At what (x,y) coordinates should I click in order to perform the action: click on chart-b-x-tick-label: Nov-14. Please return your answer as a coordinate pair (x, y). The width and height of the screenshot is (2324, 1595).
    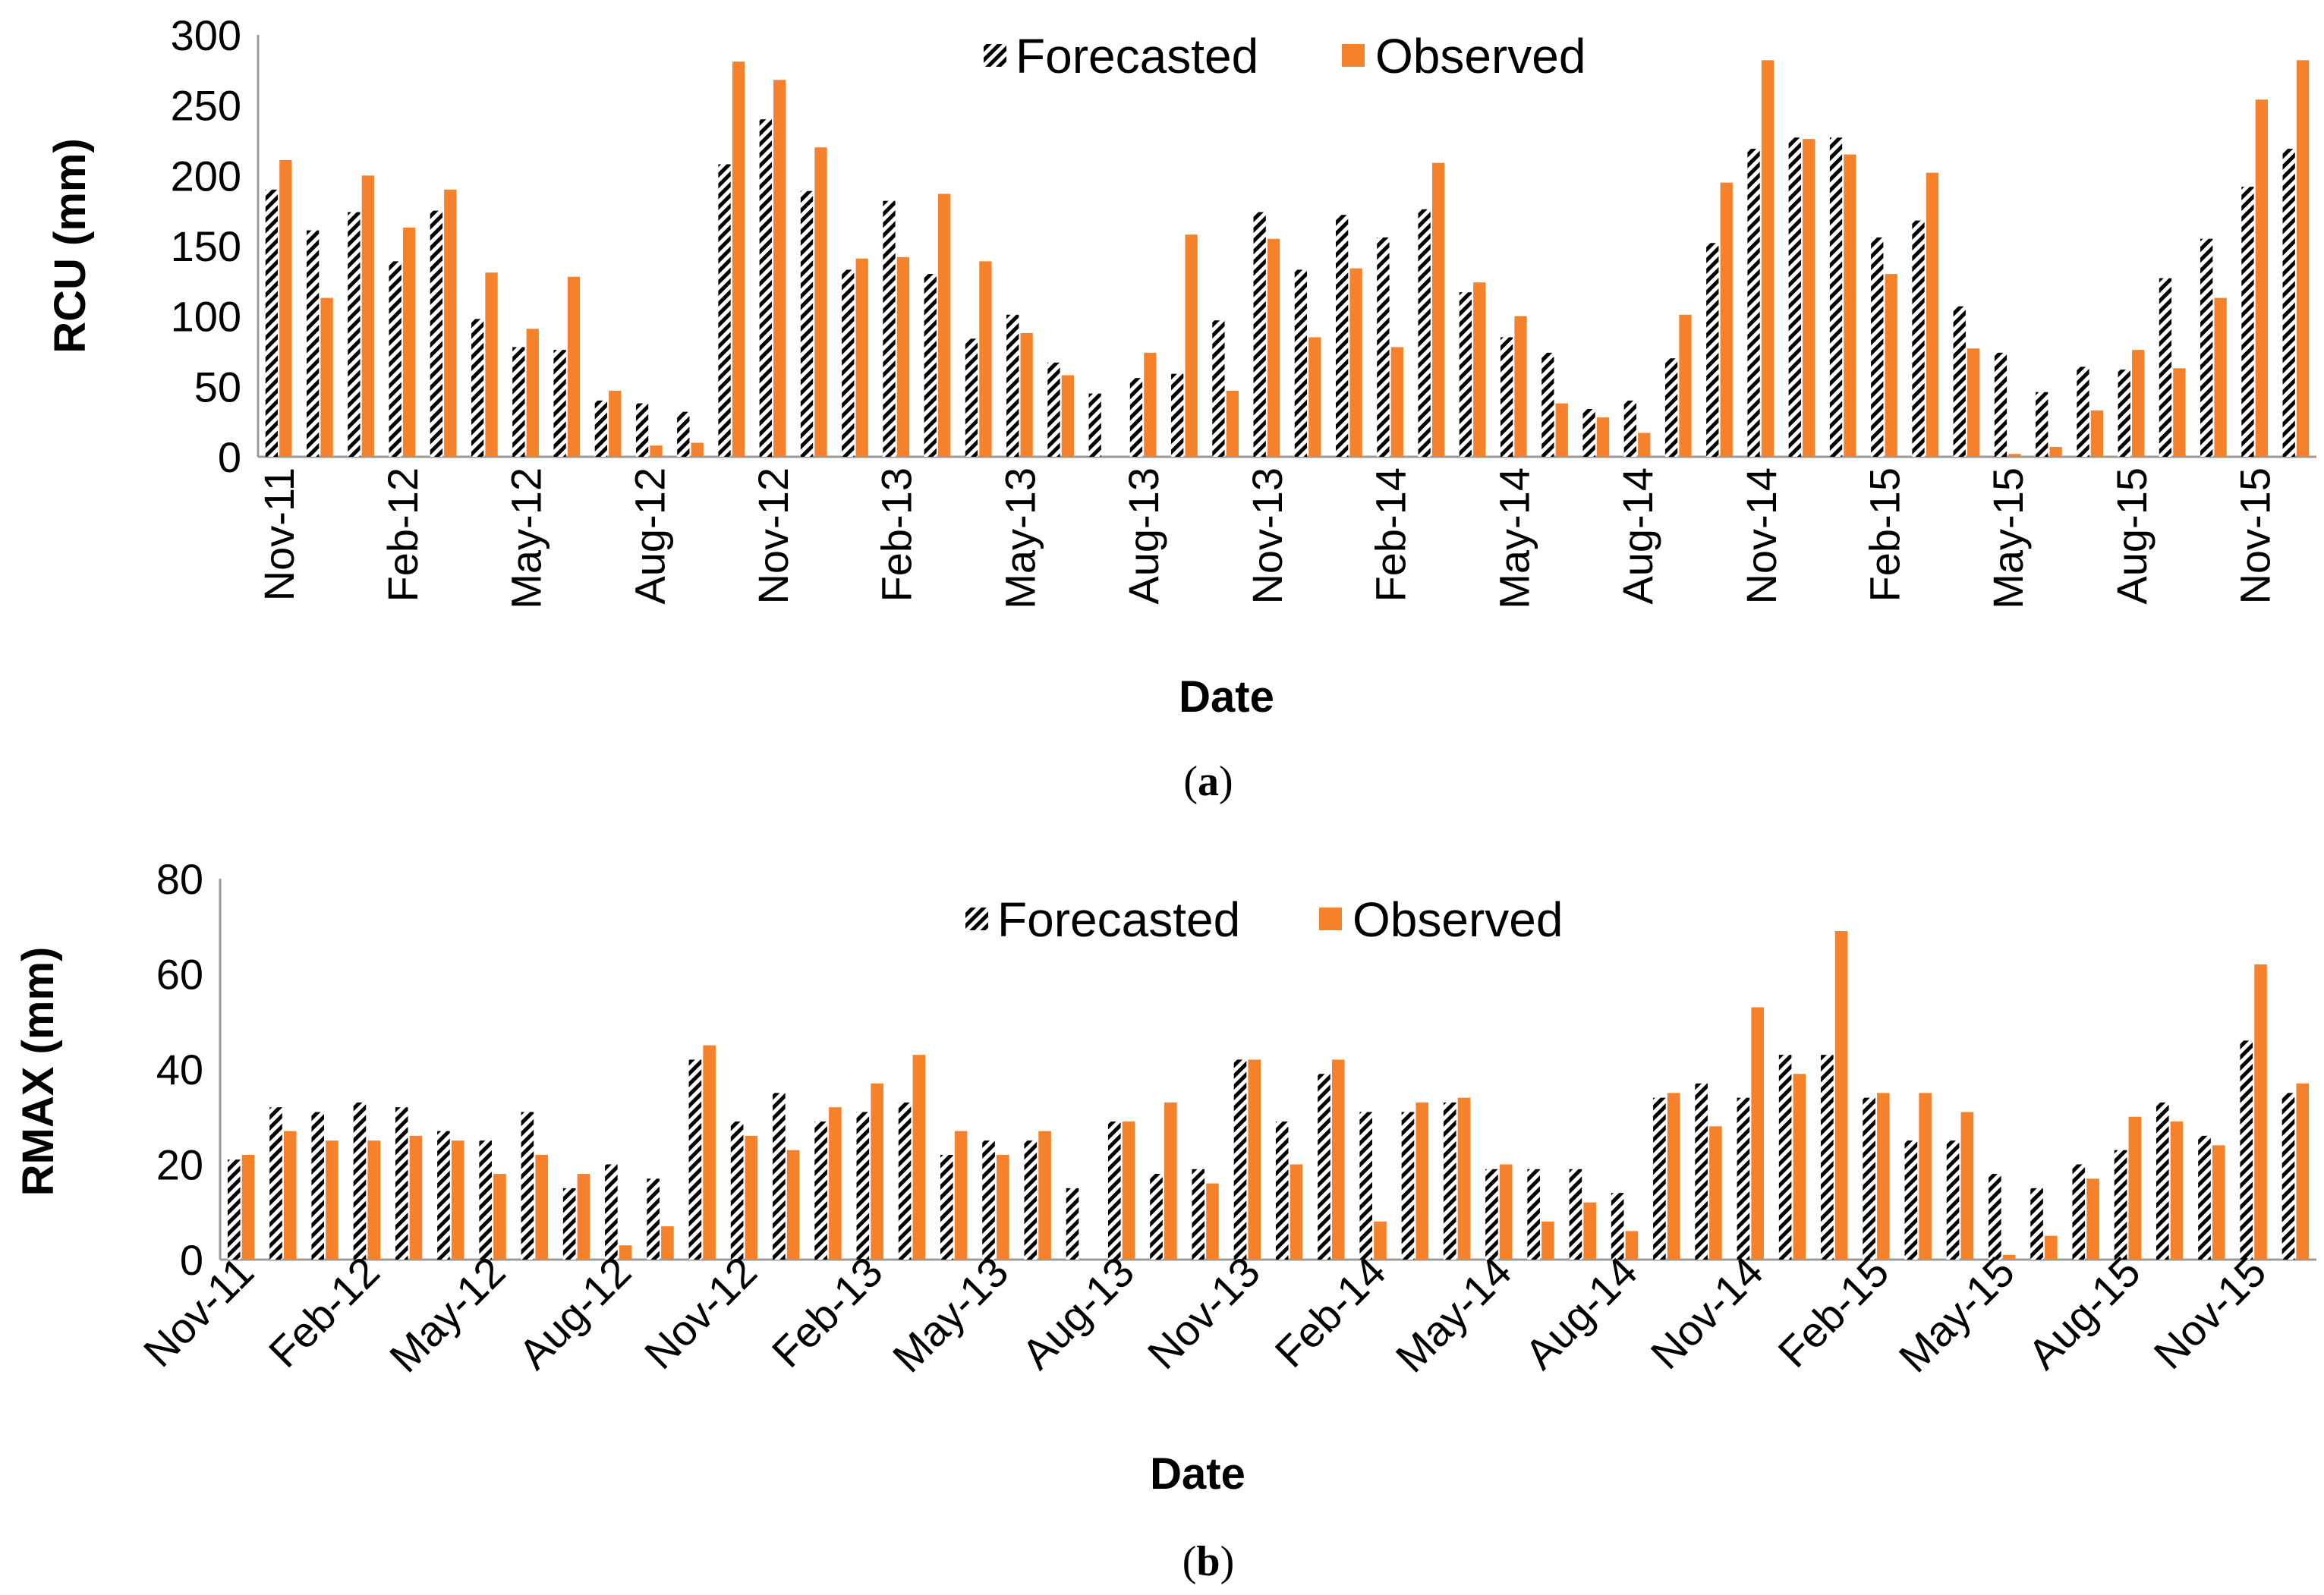
    Looking at the image, I should click on (1707, 1312).